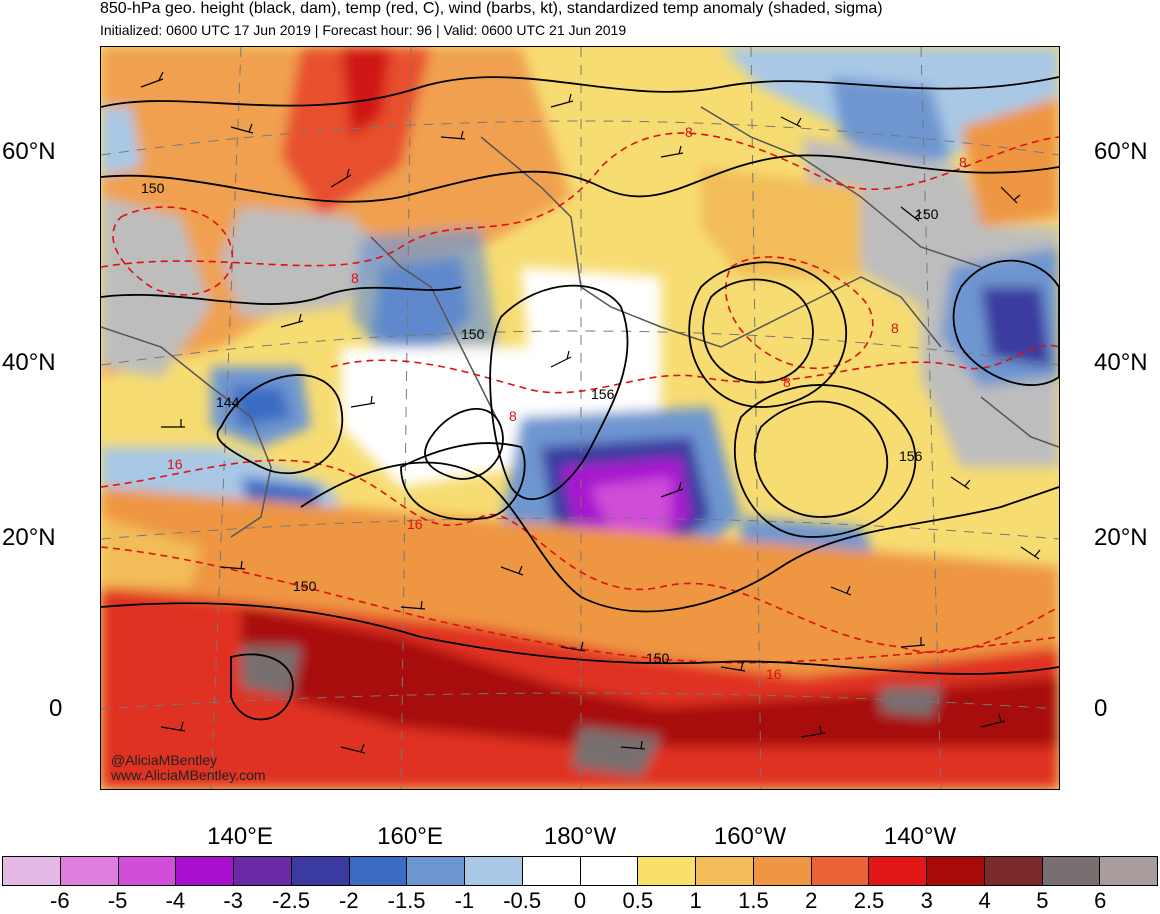  What do you see at coordinates (1042, 900) in the screenshot?
I see `colorbar-tick-label: 5` at bounding box center [1042, 900].